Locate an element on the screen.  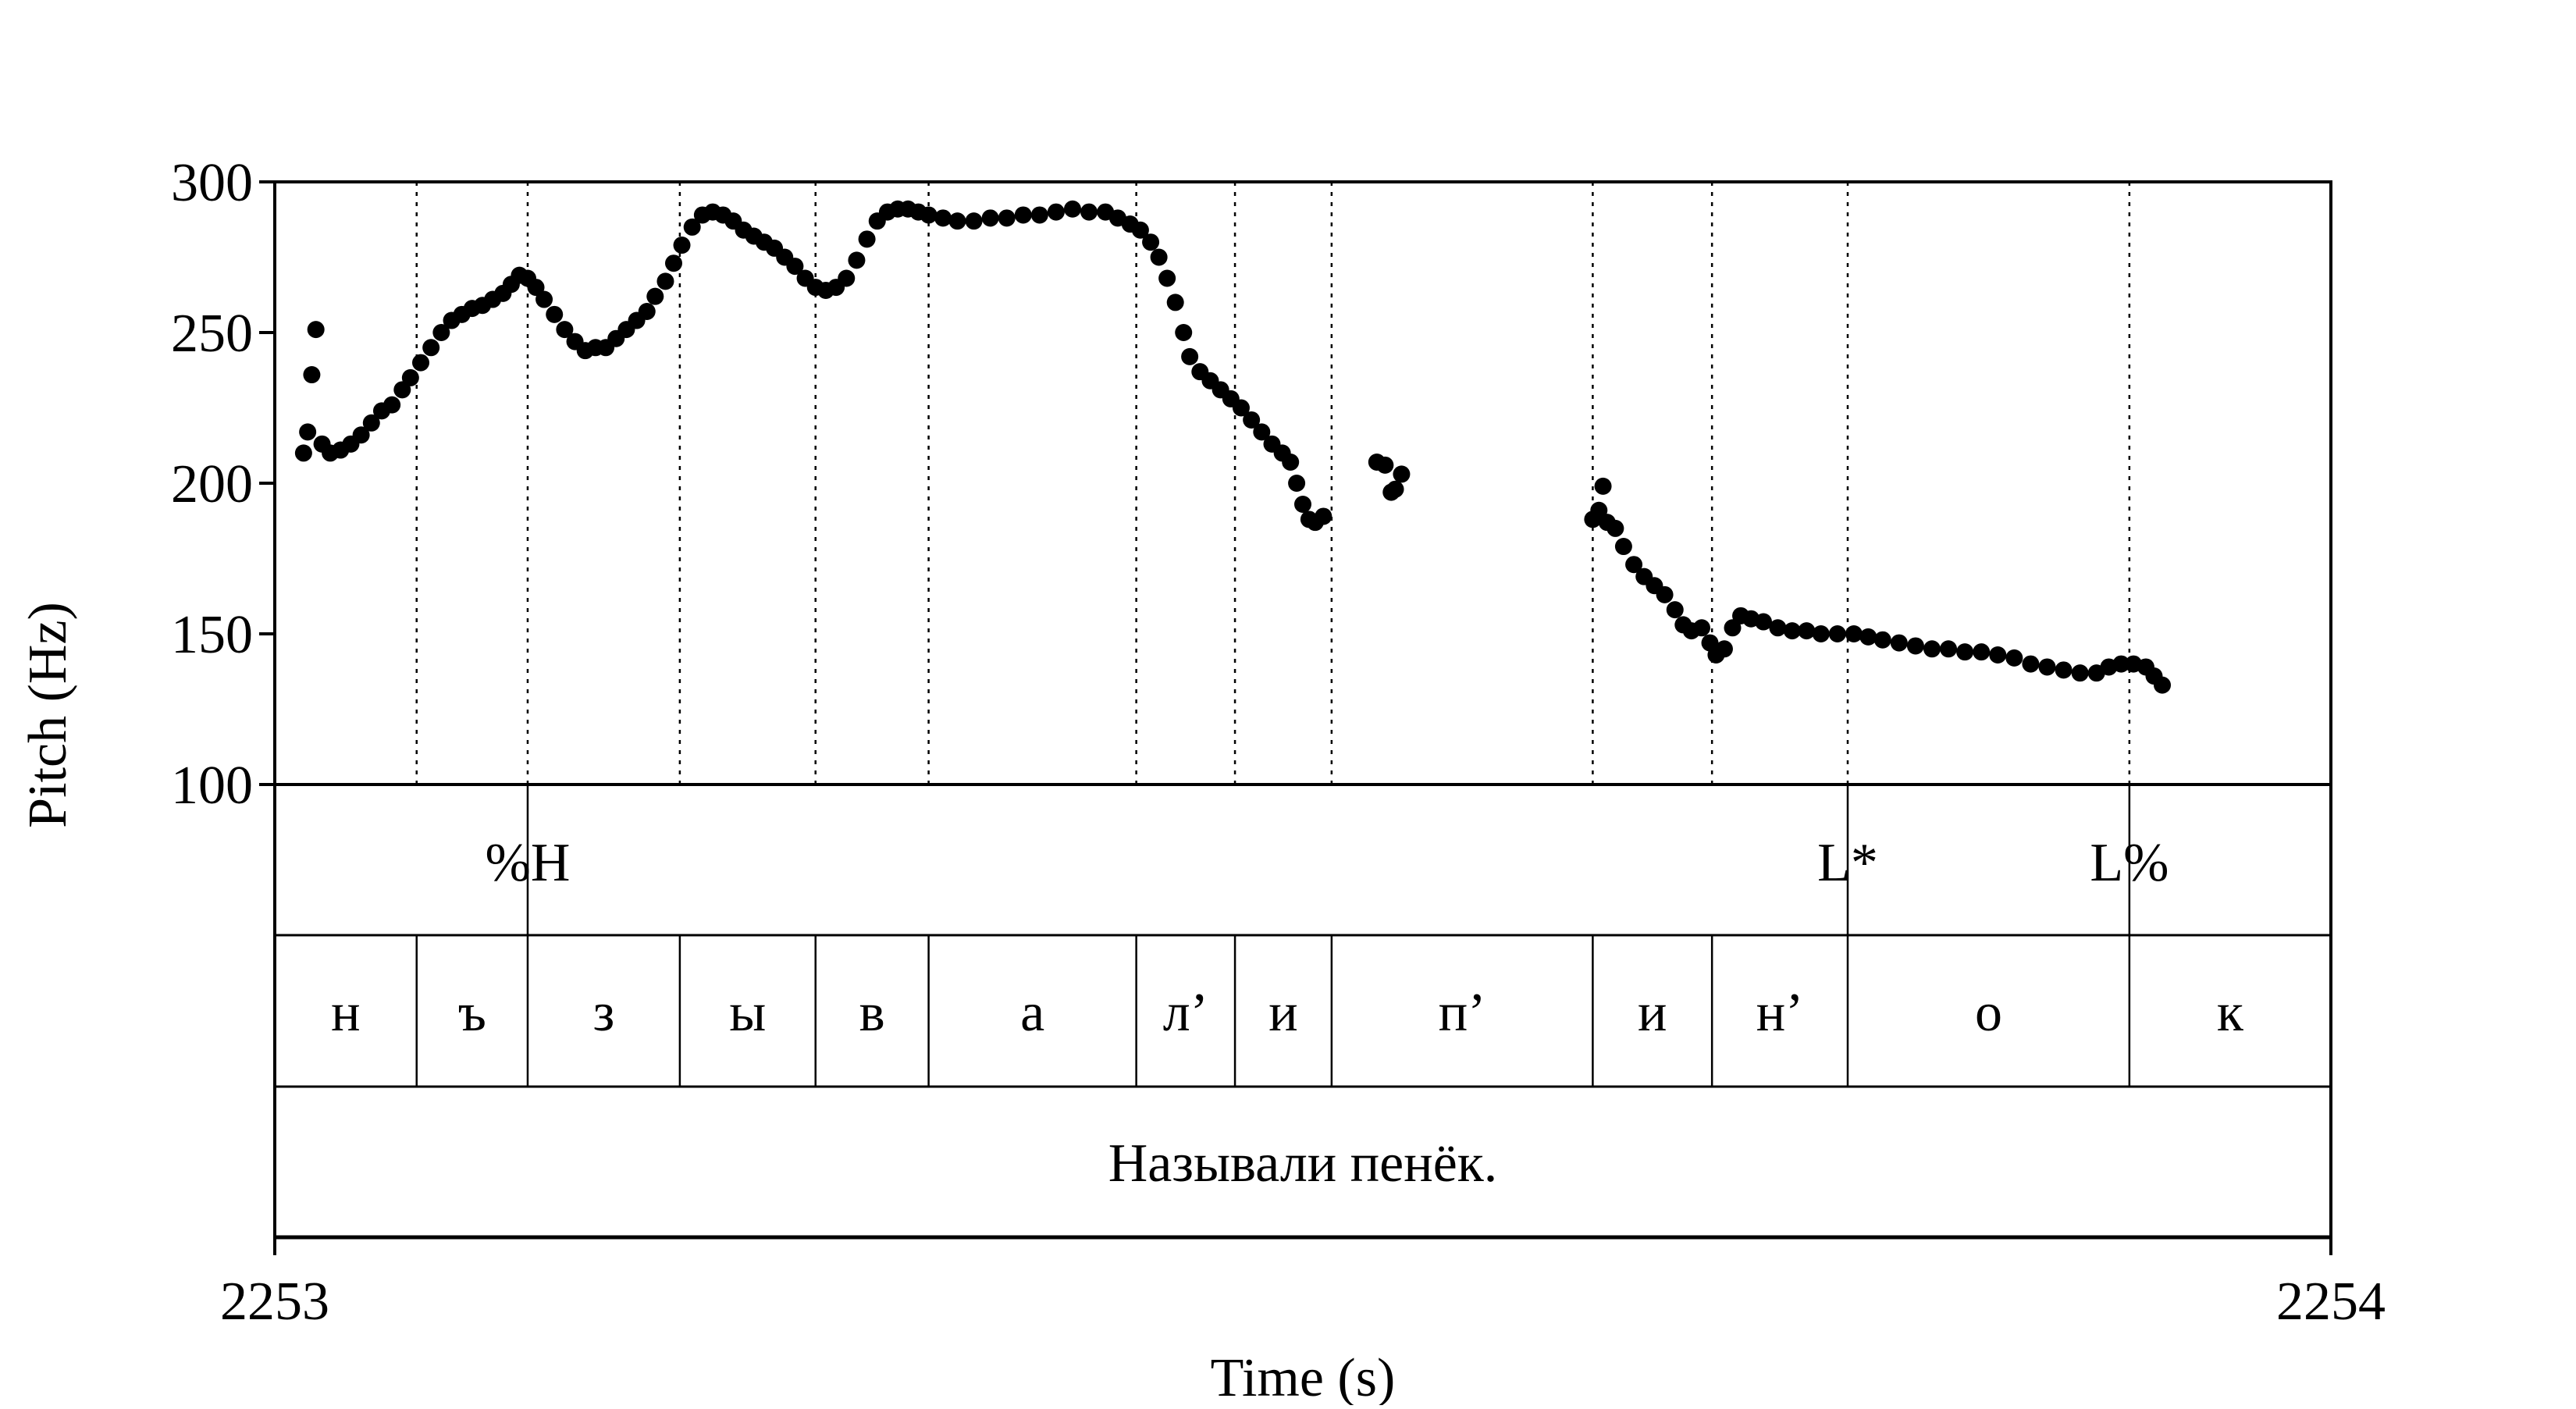
segment-label: н is located at coordinates (345, 1013).